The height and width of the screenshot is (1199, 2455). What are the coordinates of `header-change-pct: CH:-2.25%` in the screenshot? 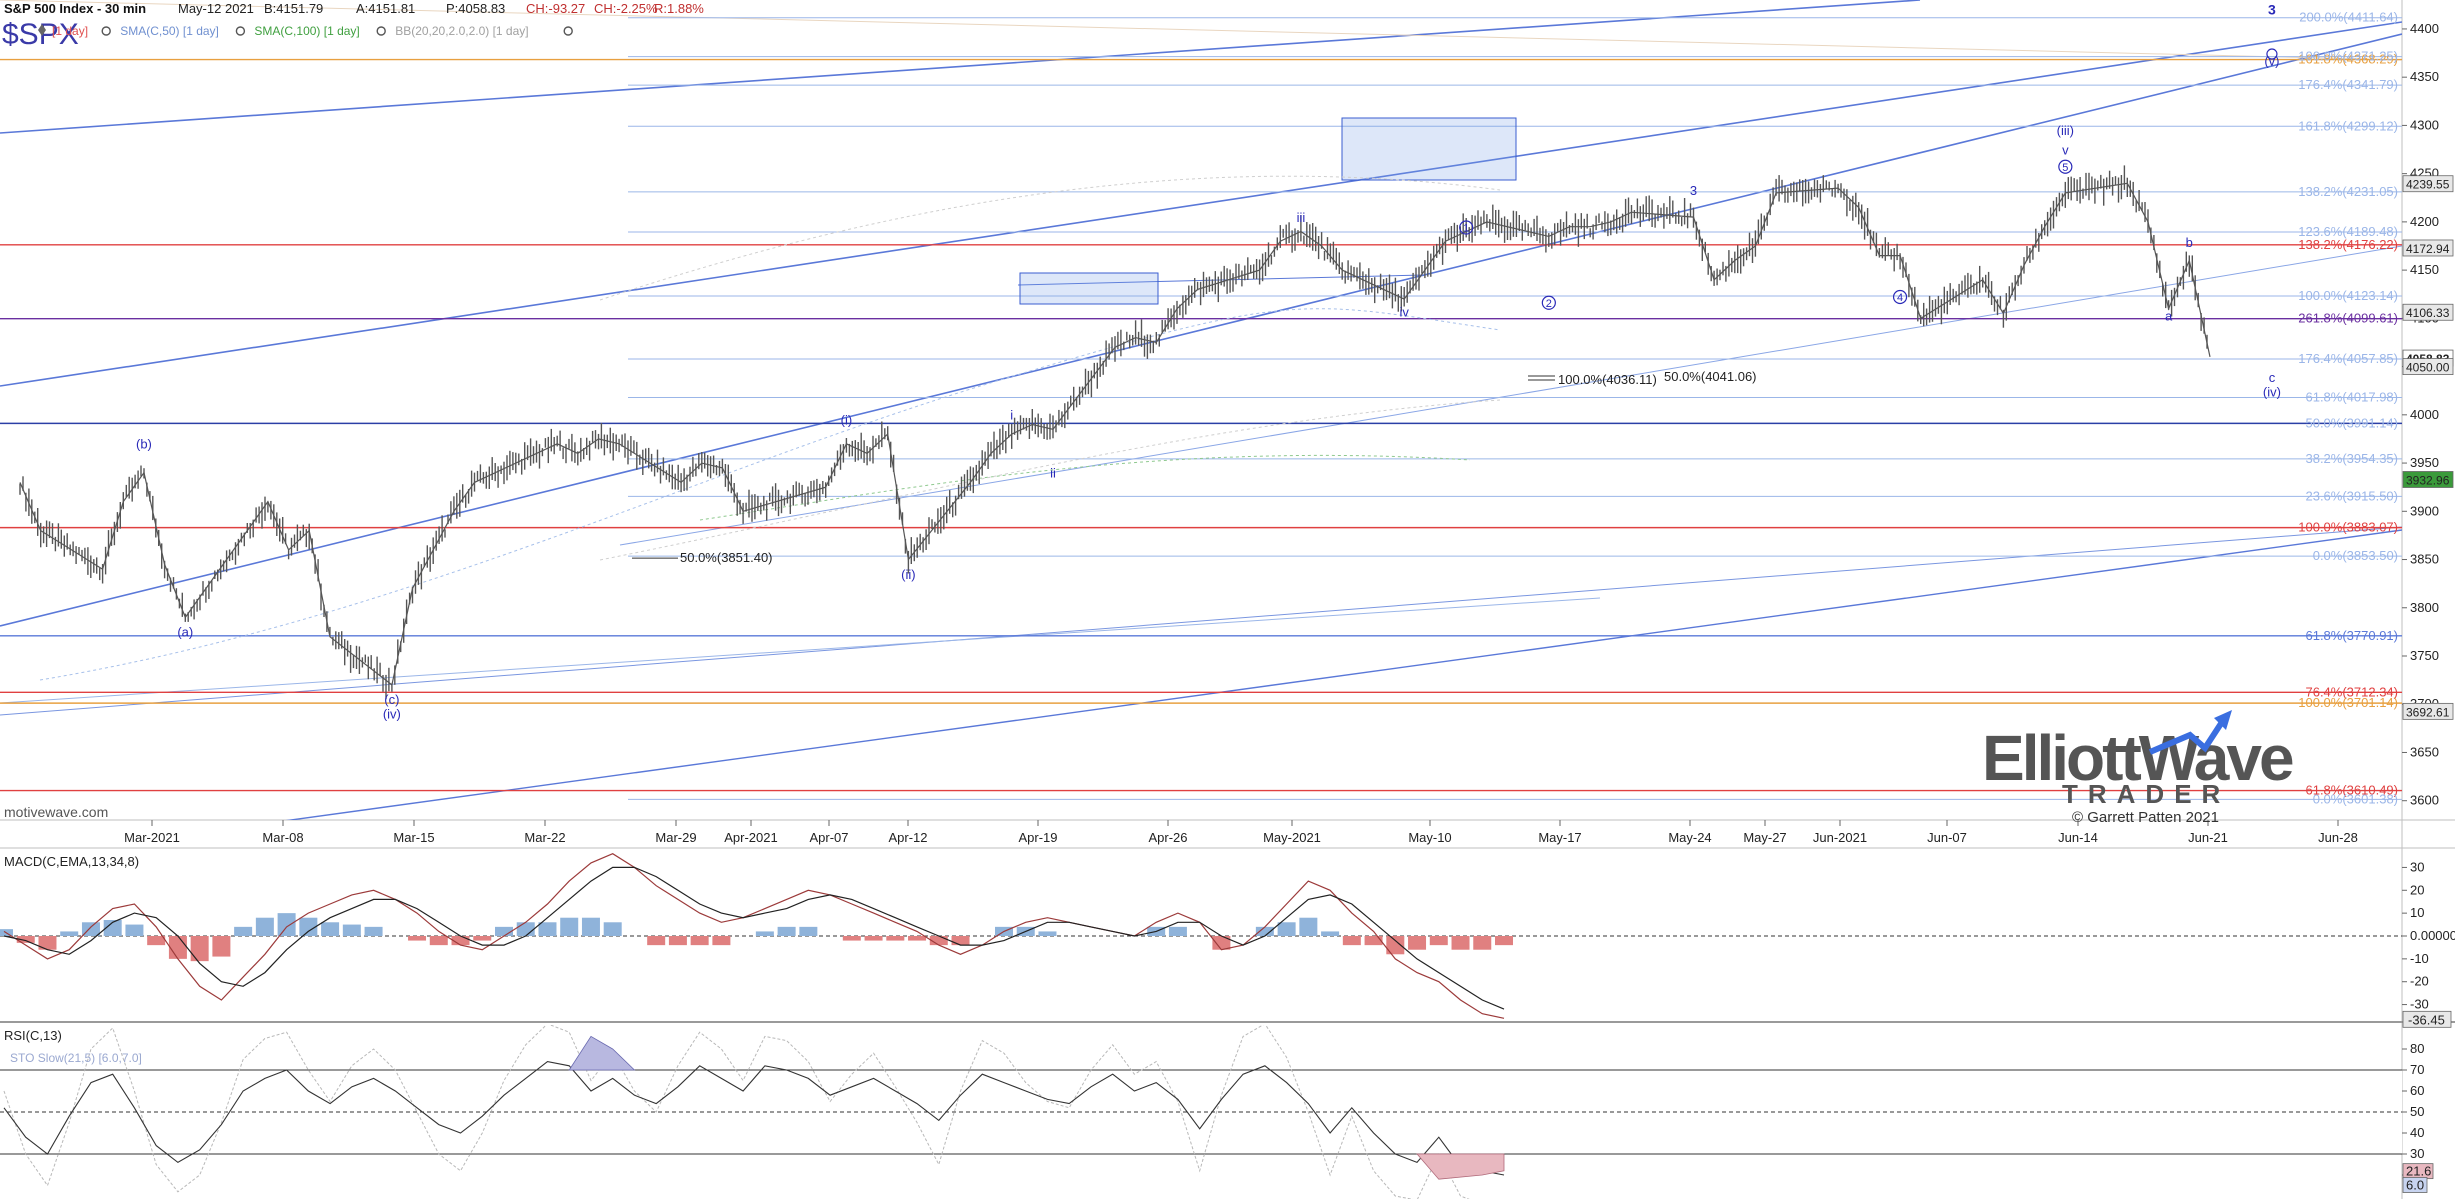 It's located at (626, 8).